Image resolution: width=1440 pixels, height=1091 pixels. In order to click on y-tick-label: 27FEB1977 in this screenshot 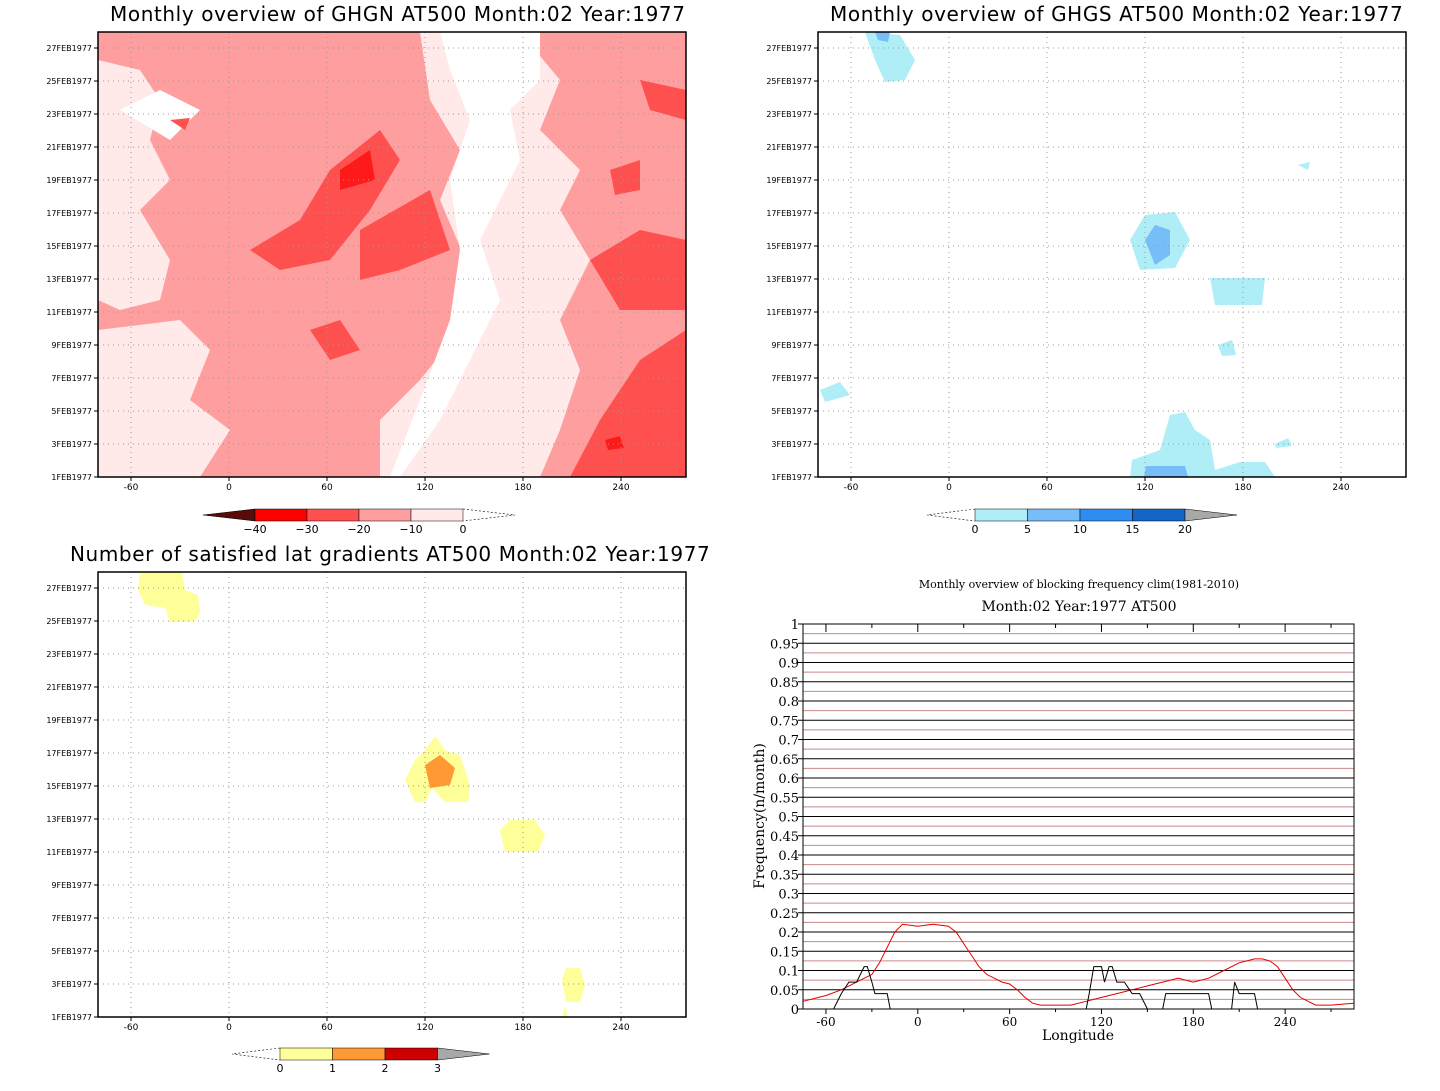, I will do `click(69, 588)`.